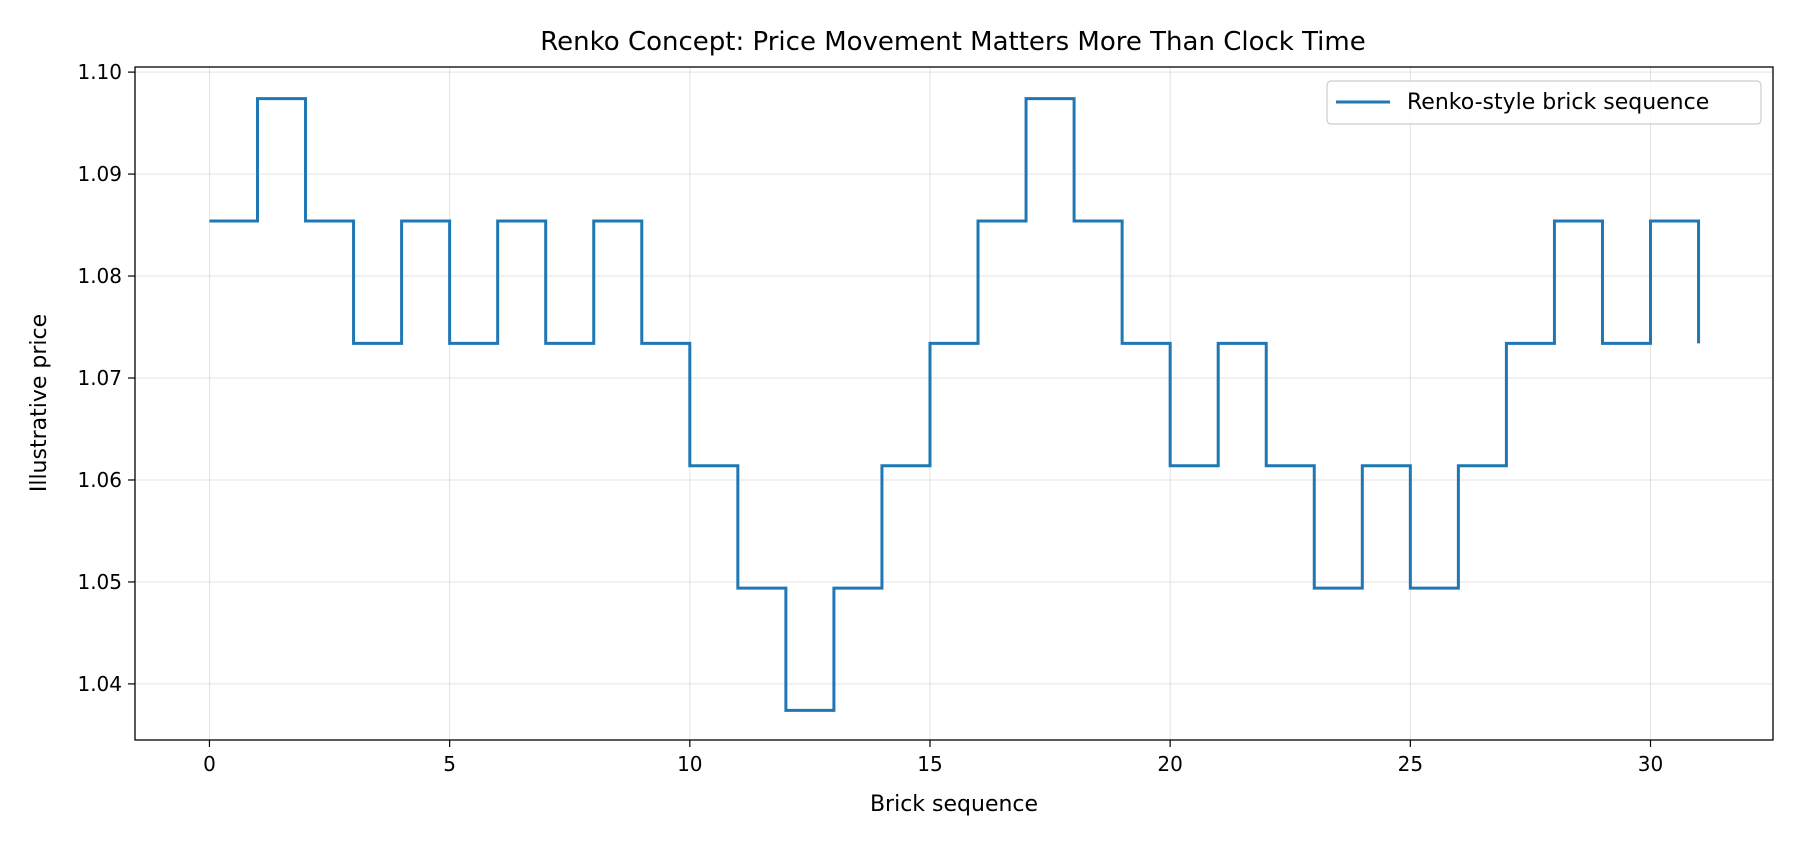  I want to click on x-axis-ticks: 0 5 10 15 20 25 30, so click(933, 758).